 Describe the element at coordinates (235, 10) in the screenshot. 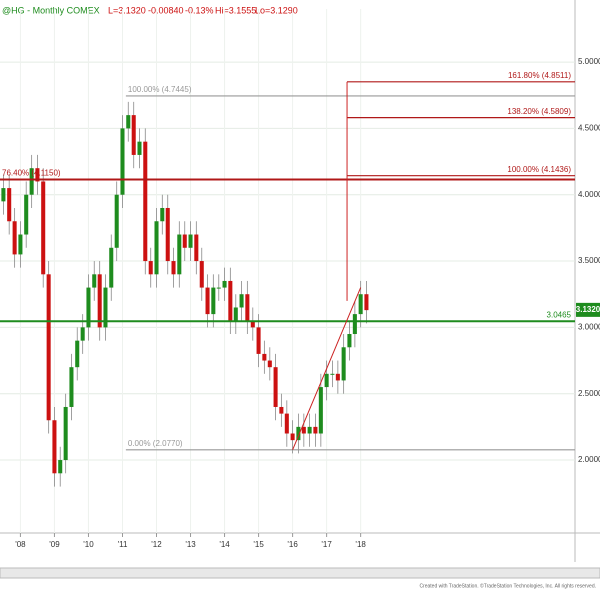

I see `high: Hi=3.1555` at that location.